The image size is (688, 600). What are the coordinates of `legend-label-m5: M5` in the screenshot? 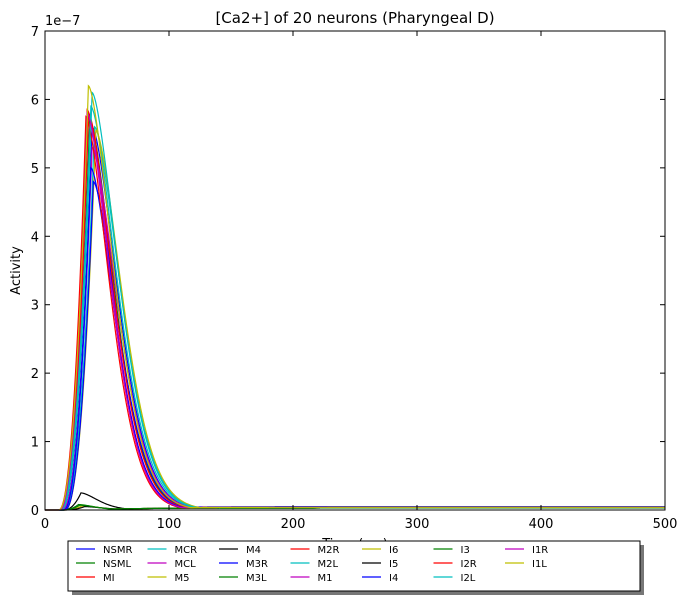 It's located at (182, 578).